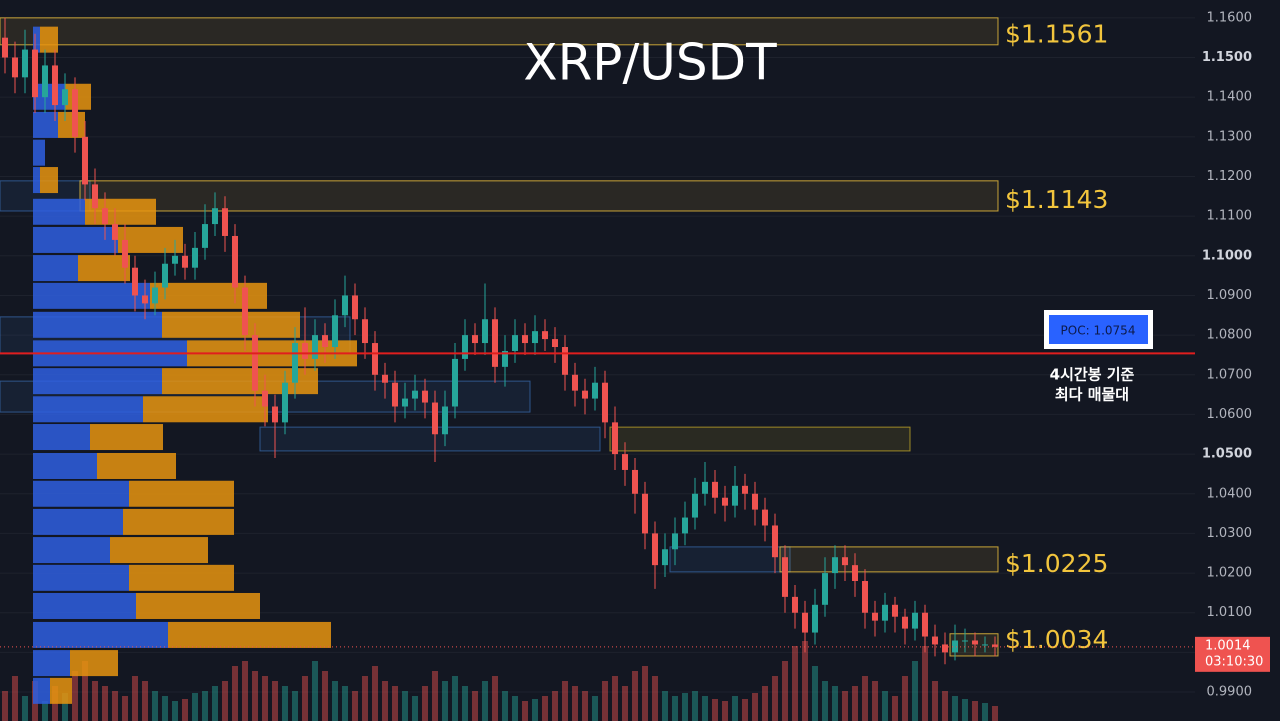 The image size is (1280, 721). What do you see at coordinates (1056, 563) in the screenshot?
I see `zone-label: $1.0225` at bounding box center [1056, 563].